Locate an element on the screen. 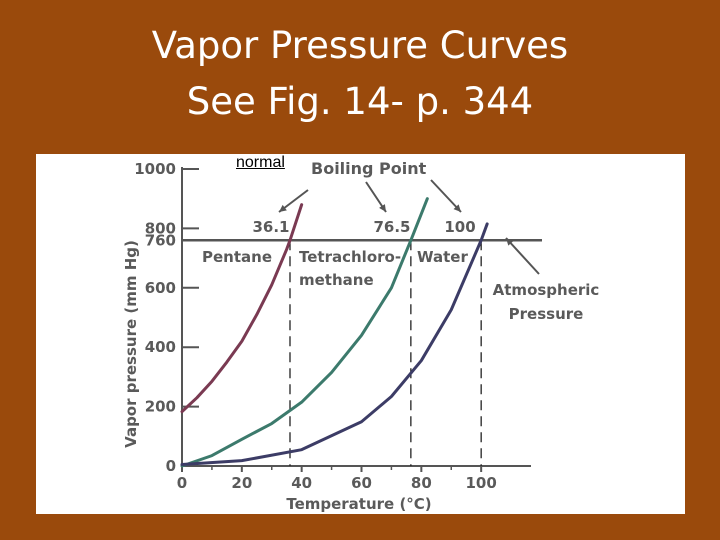 The height and width of the screenshot is (540, 720). x-tick-label: 80 is located at coordinates (421, 483).